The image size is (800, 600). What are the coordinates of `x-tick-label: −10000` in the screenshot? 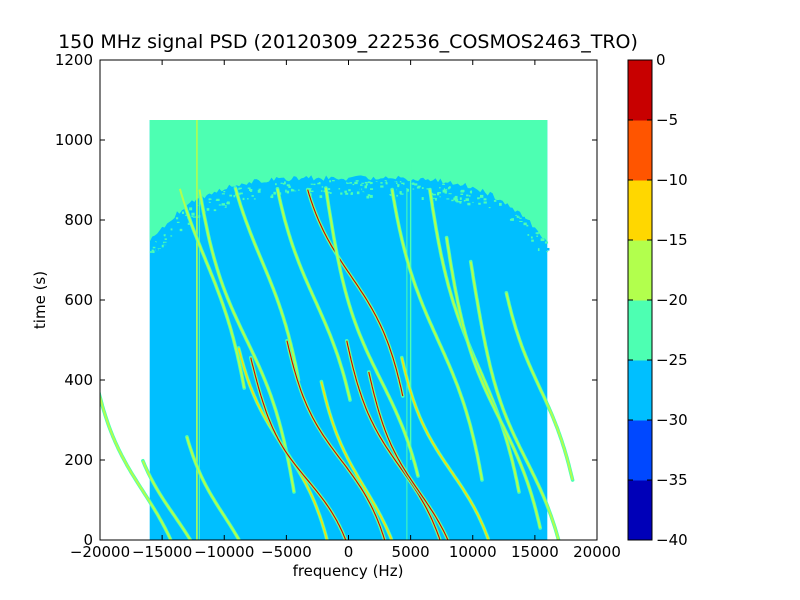 It's located at (224, 552).